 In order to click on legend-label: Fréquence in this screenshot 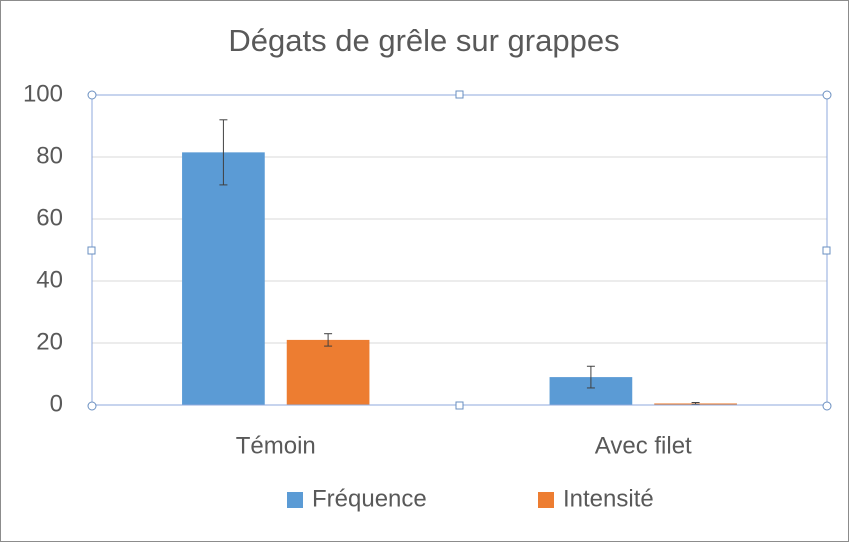, I will do `click(369, 498)`.